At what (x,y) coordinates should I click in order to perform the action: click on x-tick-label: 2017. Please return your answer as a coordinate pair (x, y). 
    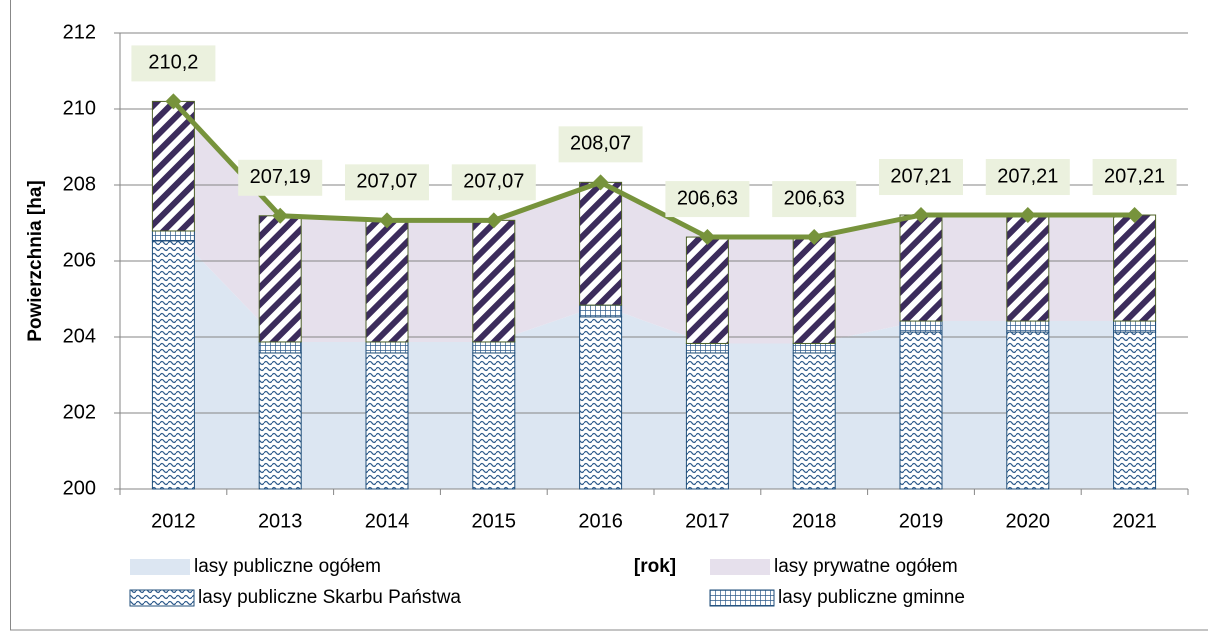
    Looking at the image, I should click on (707, 521).